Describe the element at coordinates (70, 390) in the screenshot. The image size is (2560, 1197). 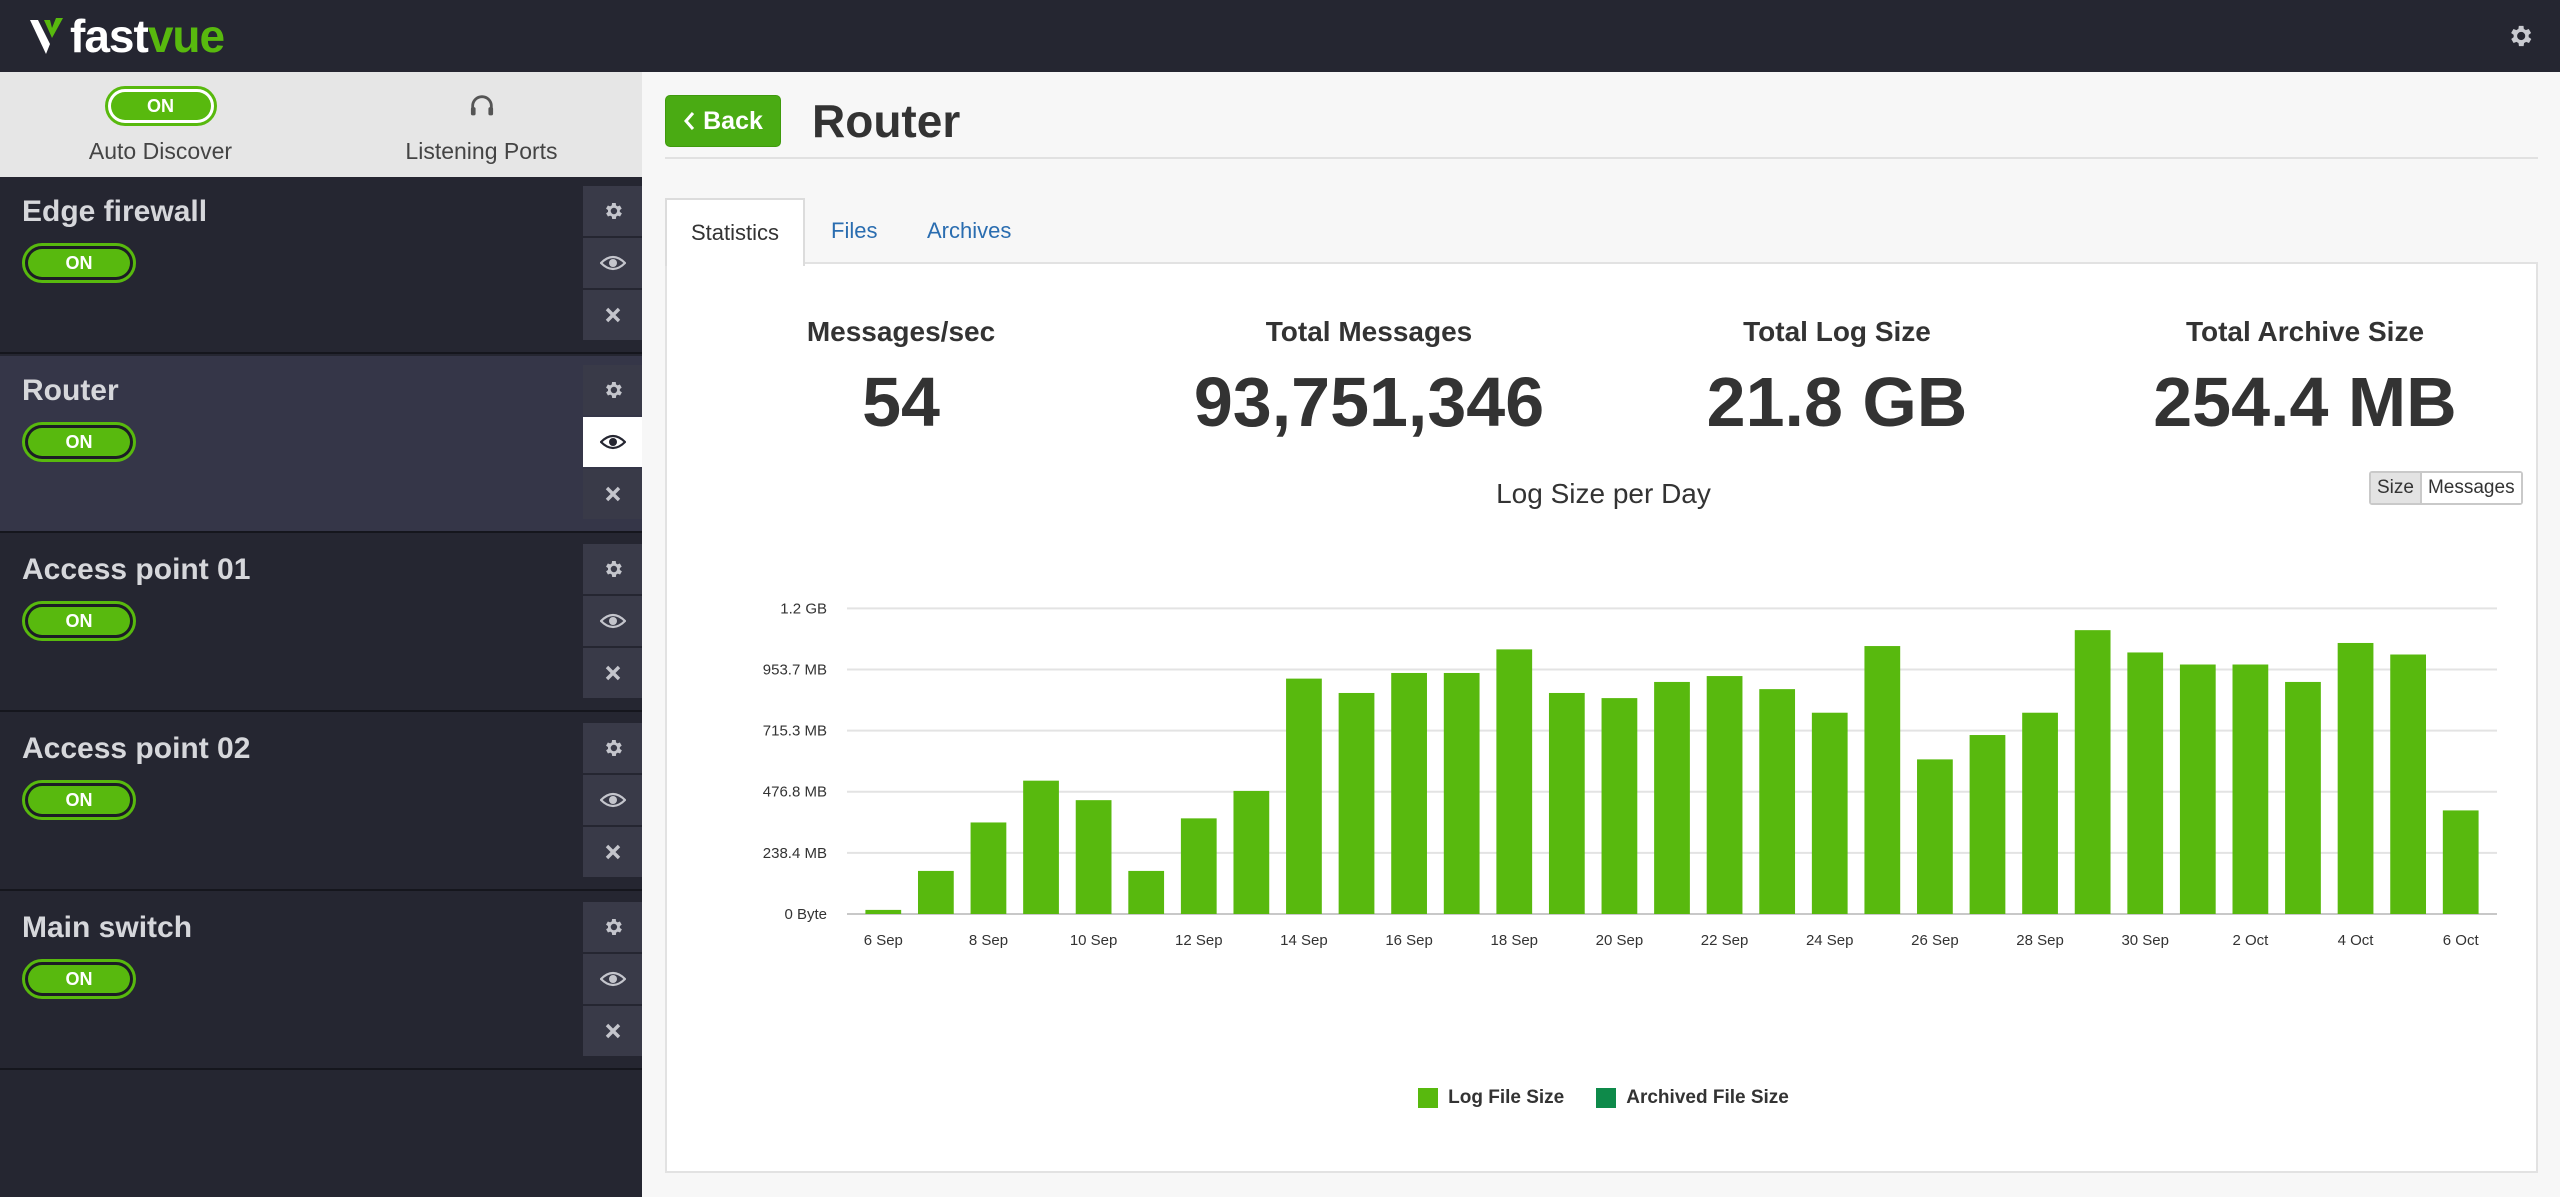
I see `device-name: Router` at that location.